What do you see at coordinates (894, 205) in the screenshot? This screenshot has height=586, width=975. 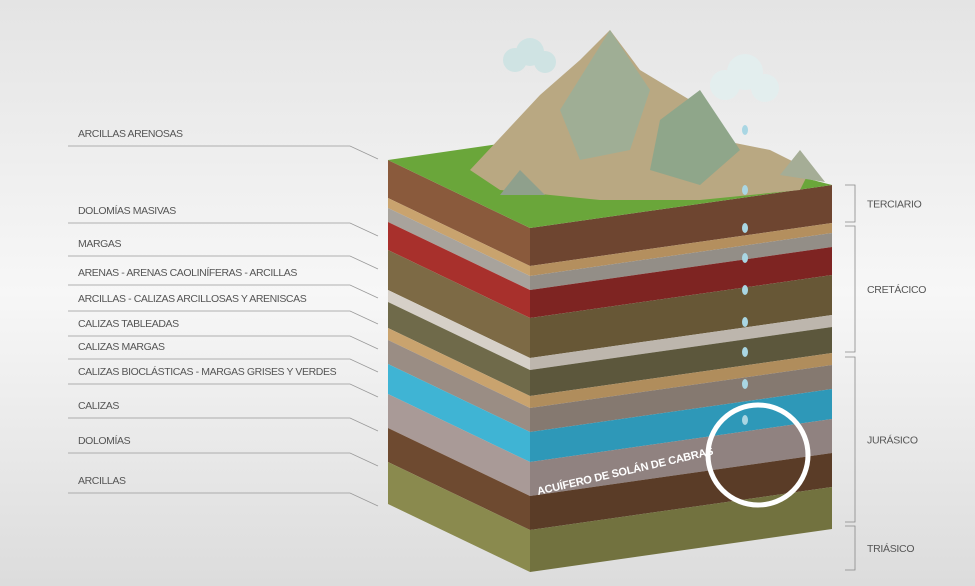 I see `era-label: TERCIARIO` at bounding box center [894, 205].